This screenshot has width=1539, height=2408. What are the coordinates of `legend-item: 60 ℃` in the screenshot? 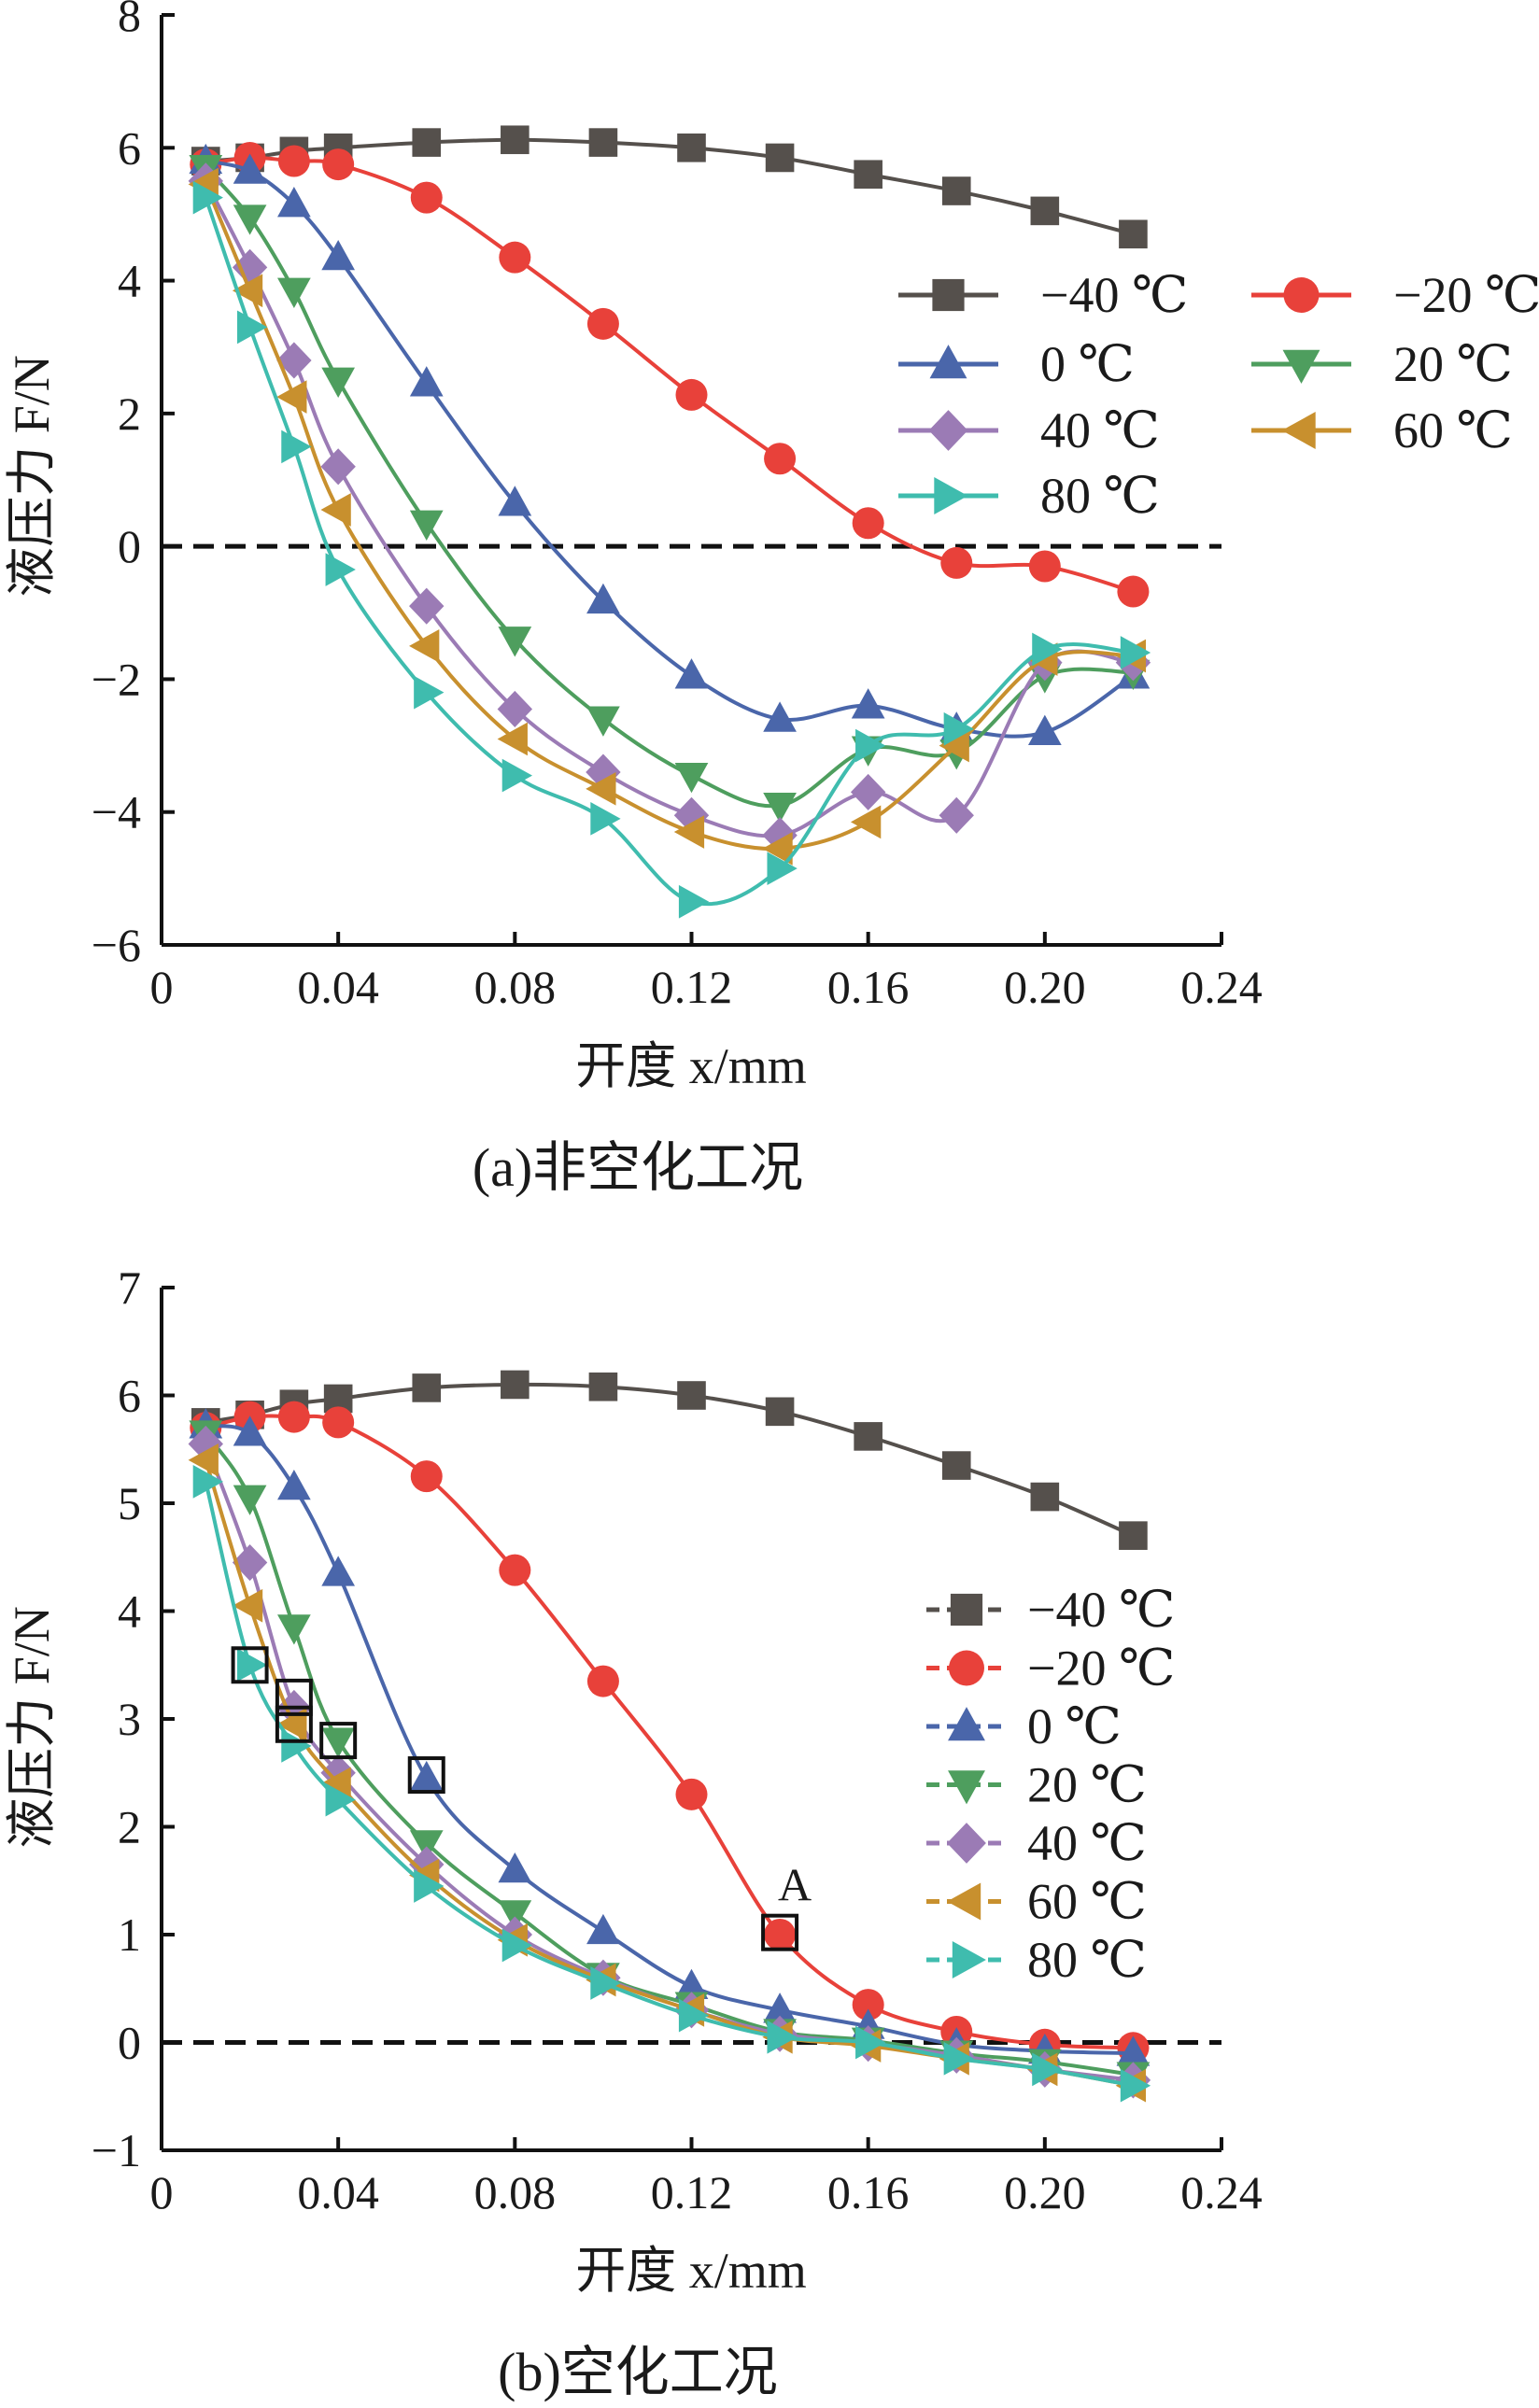 It's located at (1382, 430).